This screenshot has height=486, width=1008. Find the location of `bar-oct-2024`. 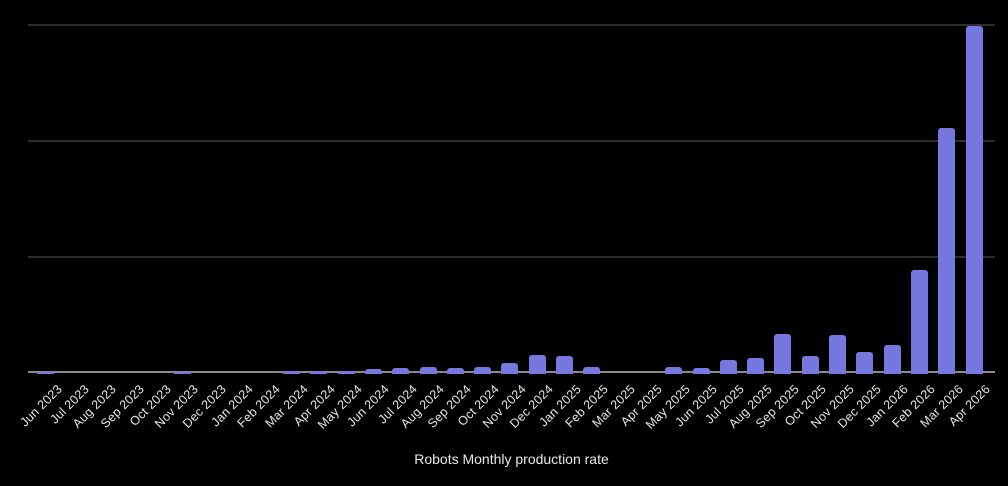

bar-oct-2024 is located at coordinates (483, 370).